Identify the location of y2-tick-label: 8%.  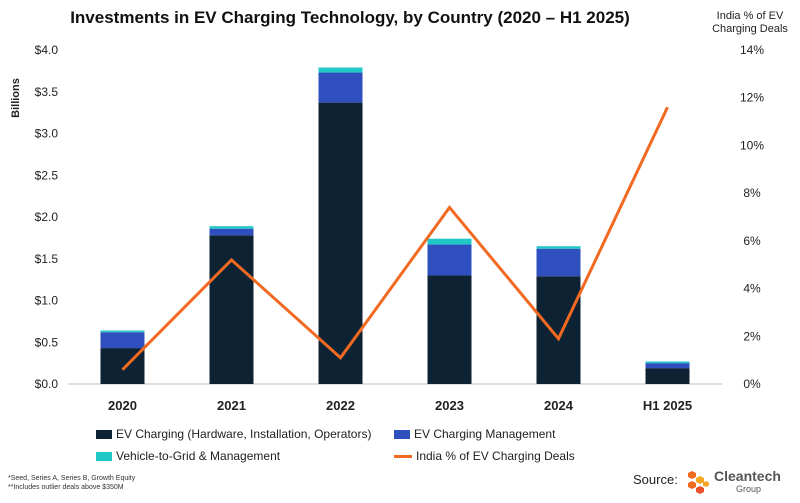
(752, 193).